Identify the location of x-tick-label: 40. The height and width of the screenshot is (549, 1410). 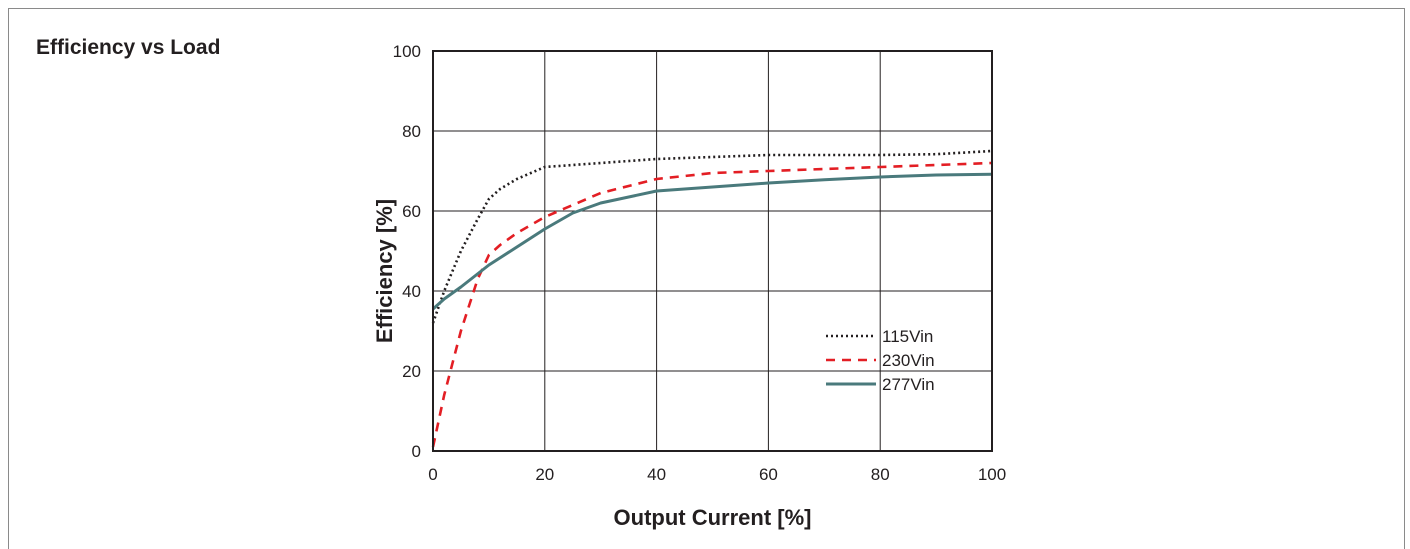
(656, 474).